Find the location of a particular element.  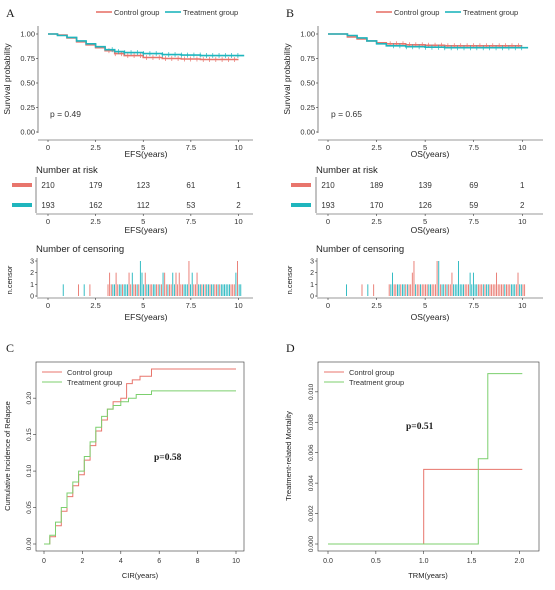

panel-letter-a: A is located at coordinates (10, 13).